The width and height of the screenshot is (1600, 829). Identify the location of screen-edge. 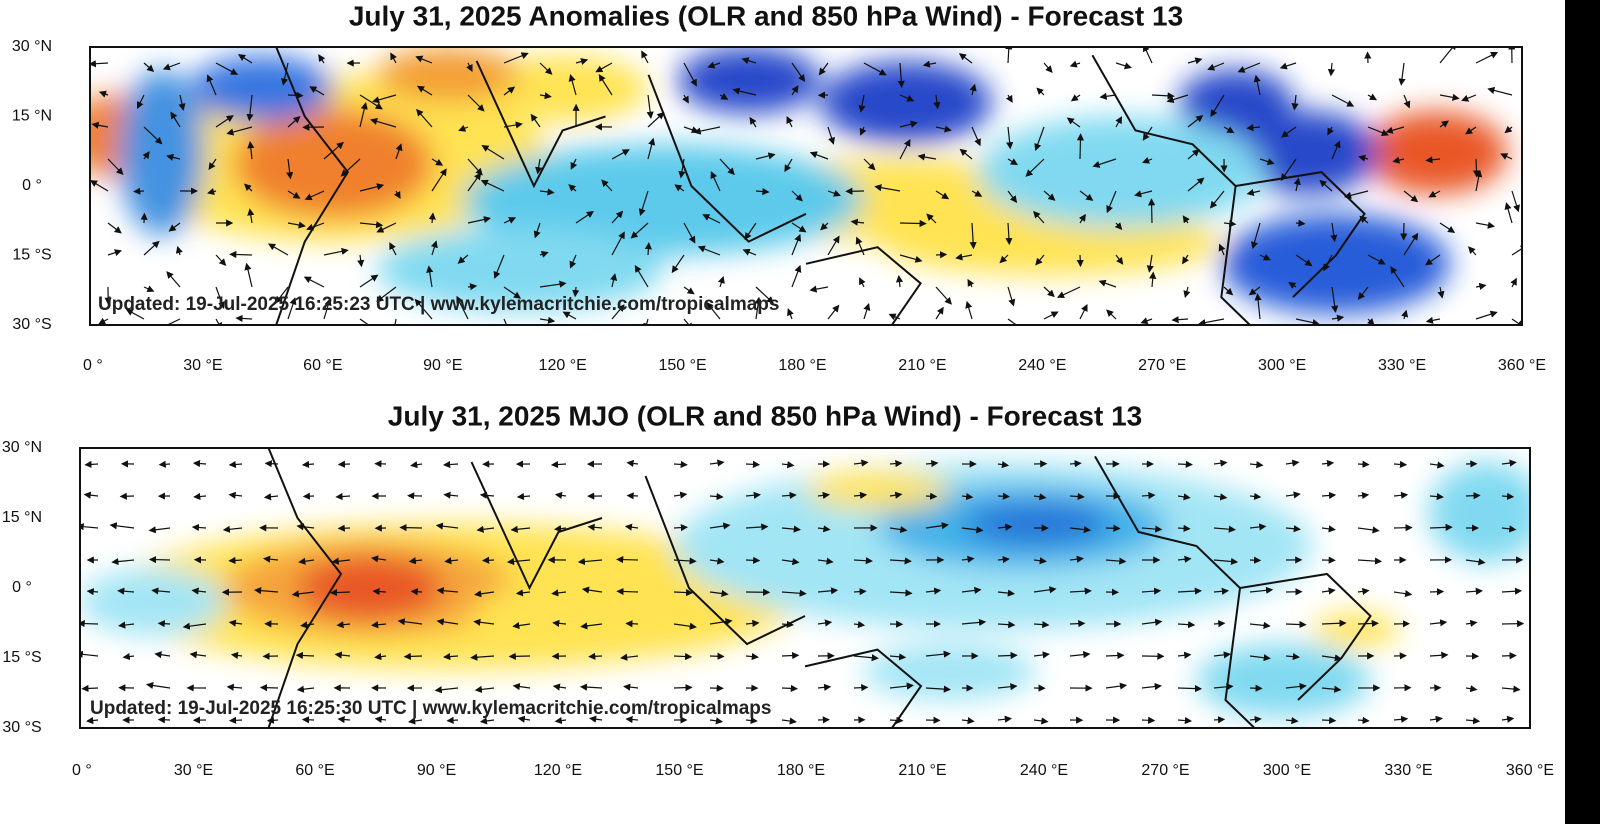
(1582, 412).